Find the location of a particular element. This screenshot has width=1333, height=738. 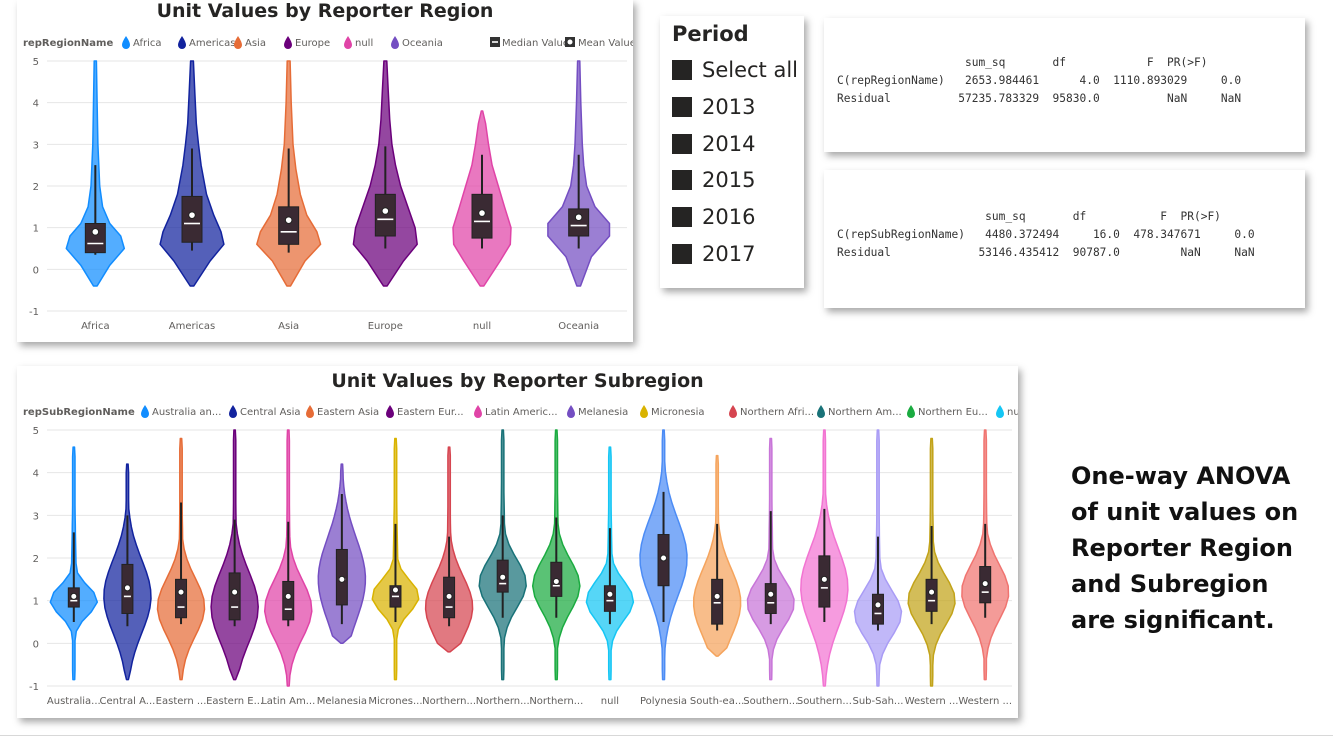

legend-entry: null is located at coordinates (364, 43).